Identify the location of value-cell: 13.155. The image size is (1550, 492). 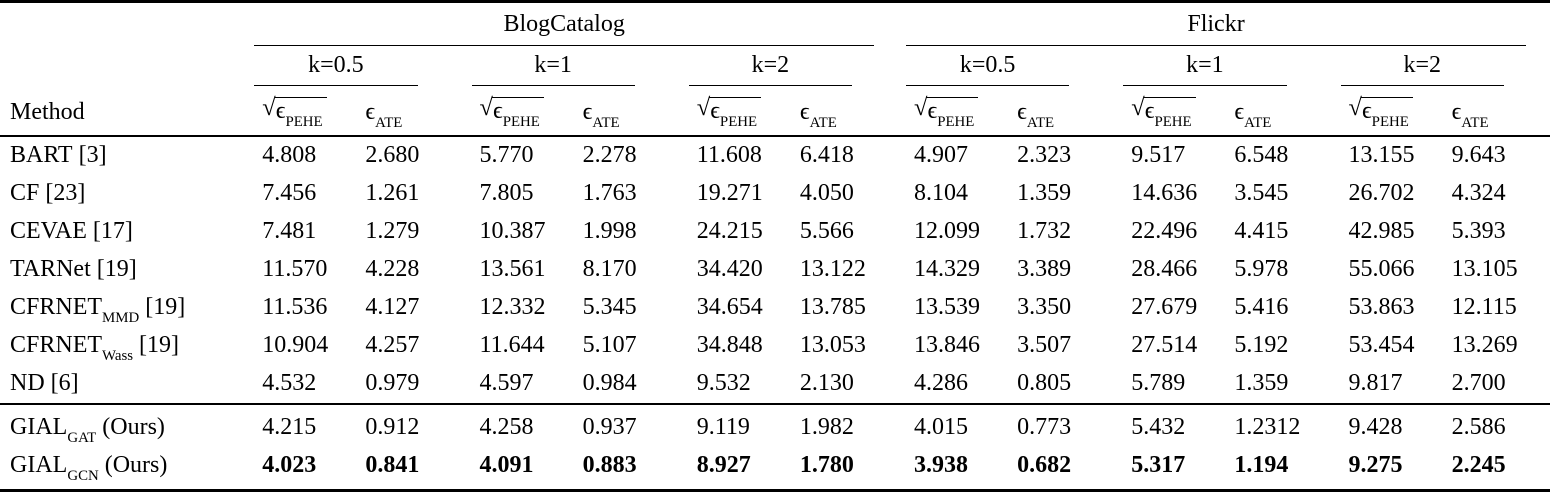
(1381, 154).